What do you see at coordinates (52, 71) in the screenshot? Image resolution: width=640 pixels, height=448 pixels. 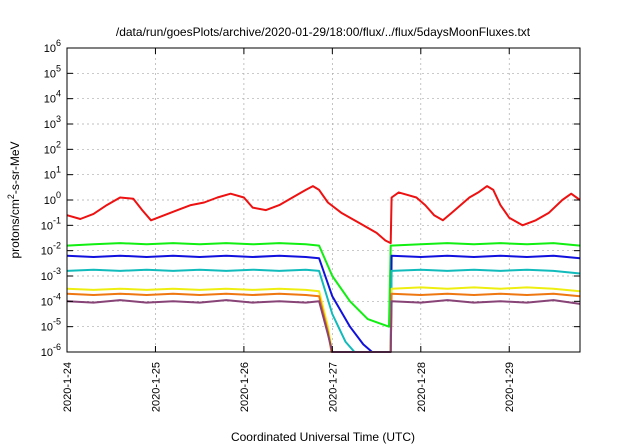 I see `y-tick-label: 10⁵` at bounding box center [52, 71].